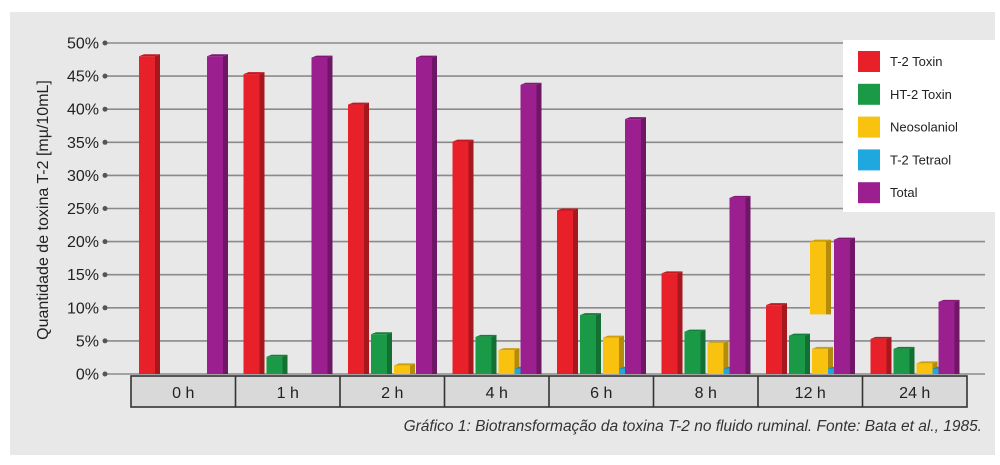 The height and width of the screenshot is (465, 1000). Describe the element at coordinates (904, 360) in the screenshot. I see `bar-ht-2-toxin-24h` at that location.